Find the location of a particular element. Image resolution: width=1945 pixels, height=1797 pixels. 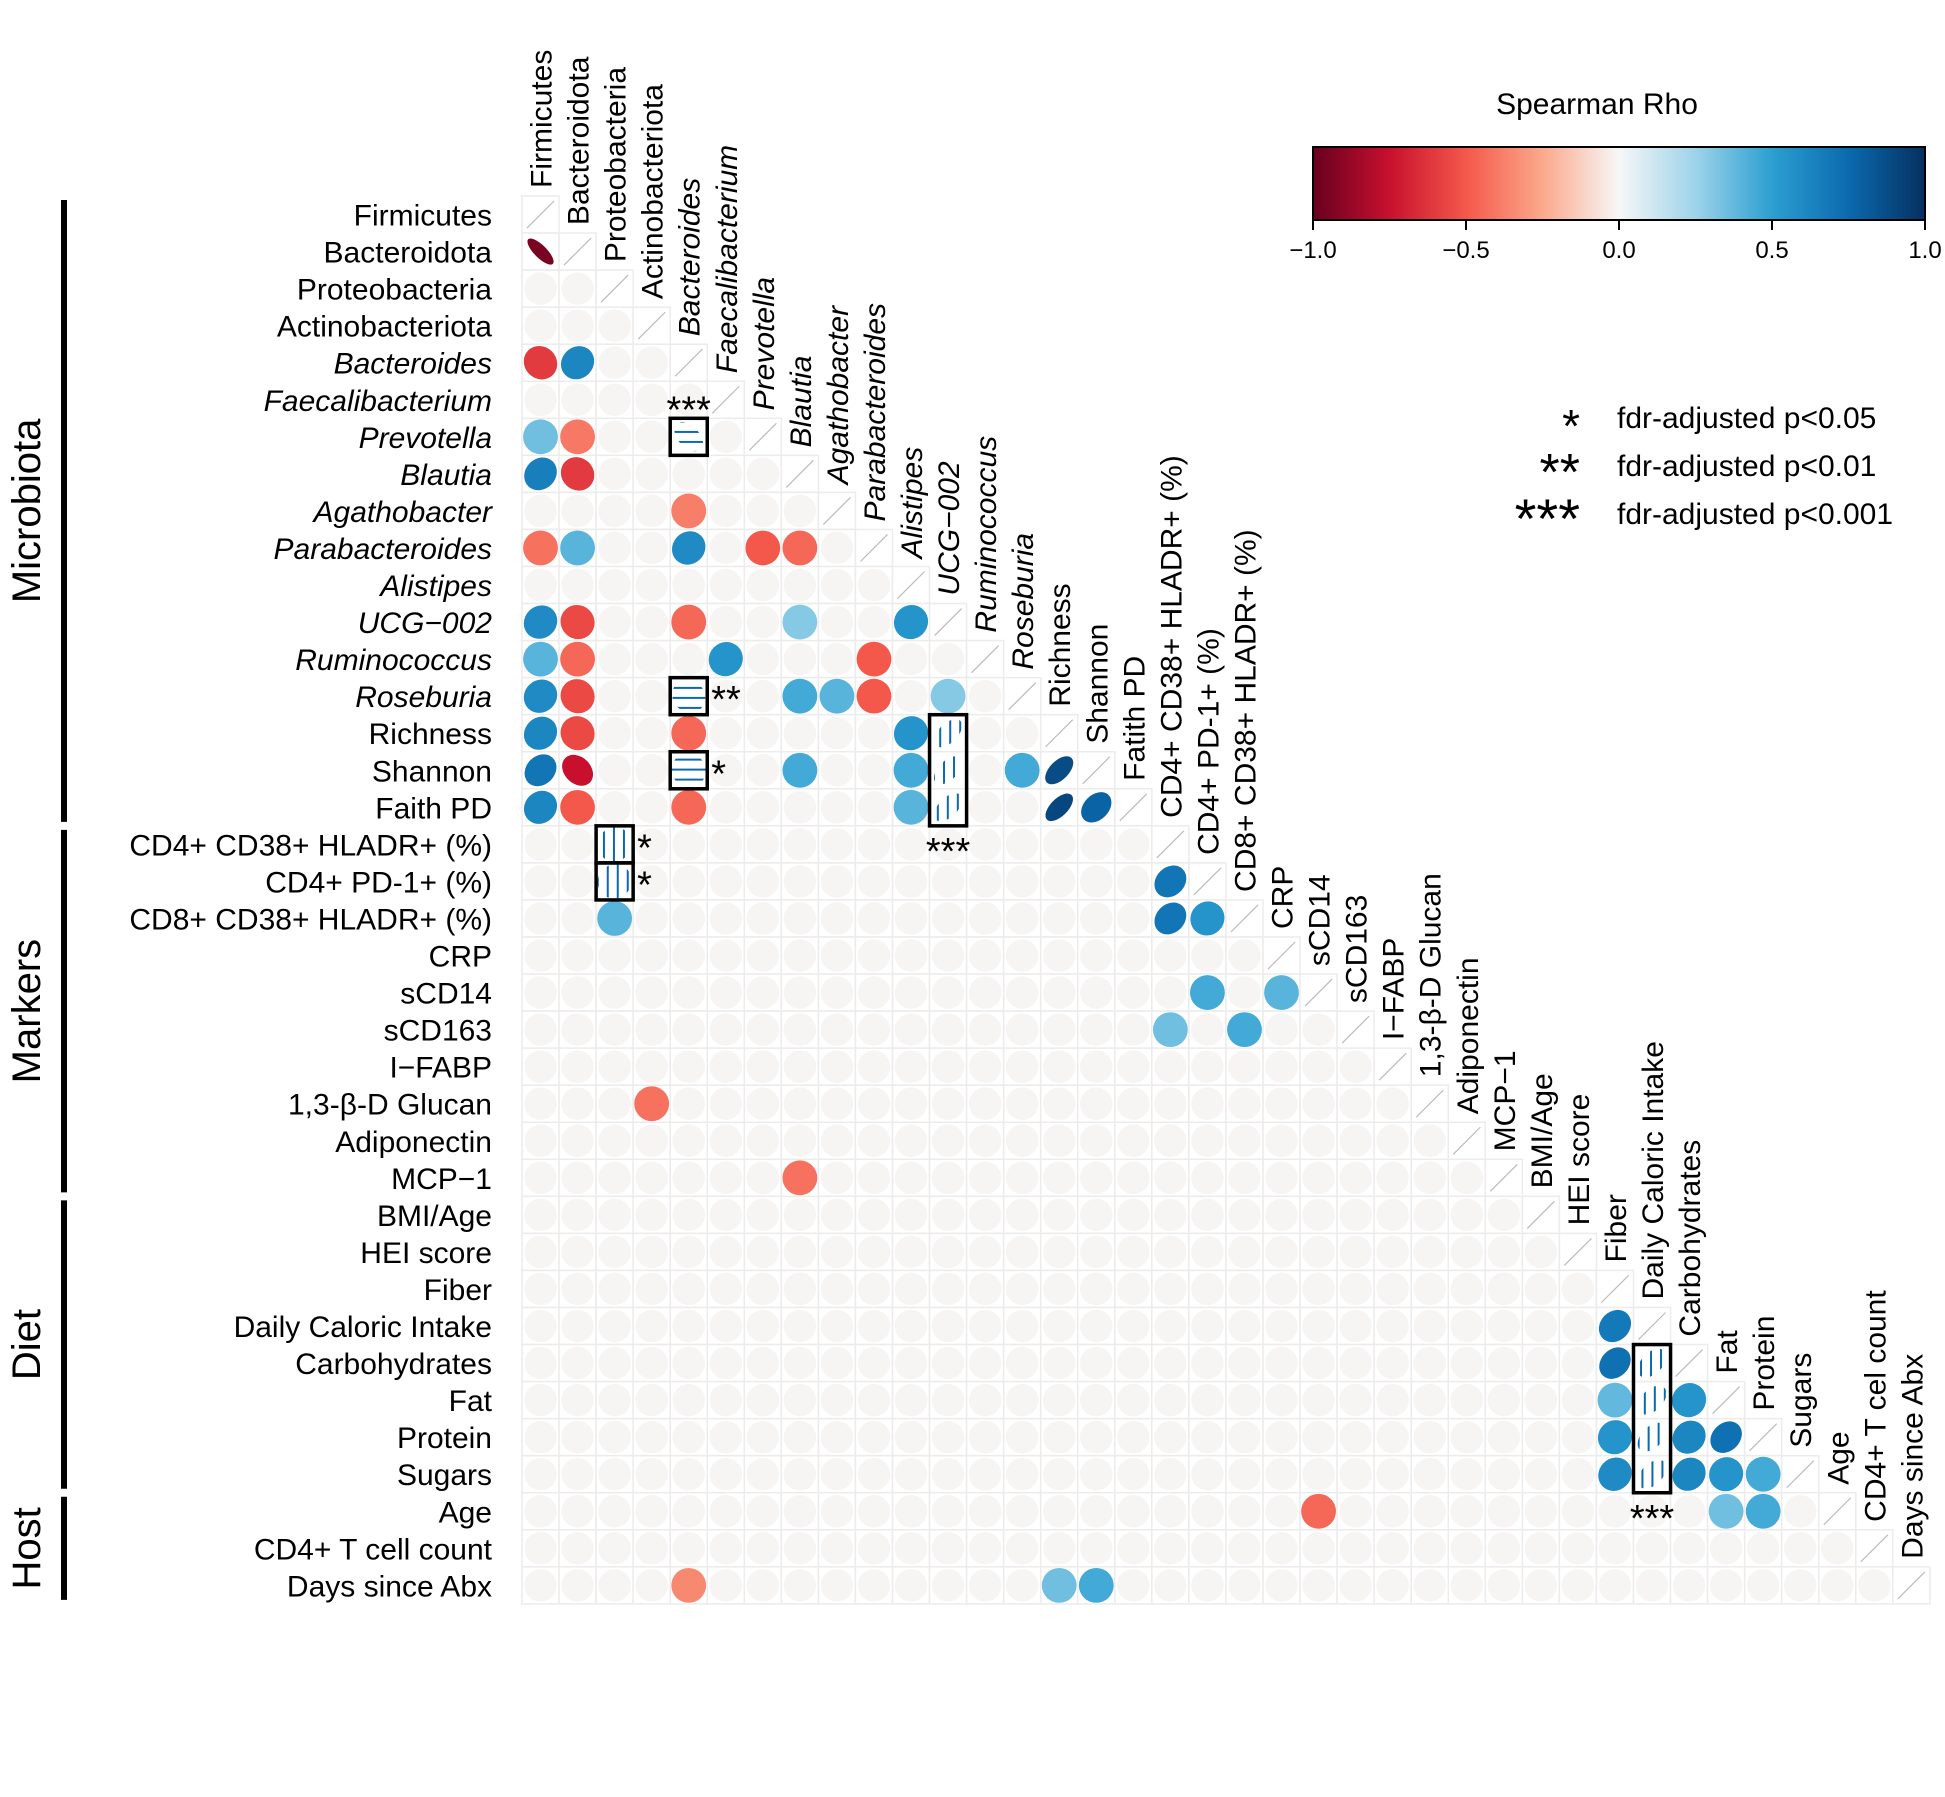

column-label: CD4+ T cel count is located at coordinates (1875, 1406).